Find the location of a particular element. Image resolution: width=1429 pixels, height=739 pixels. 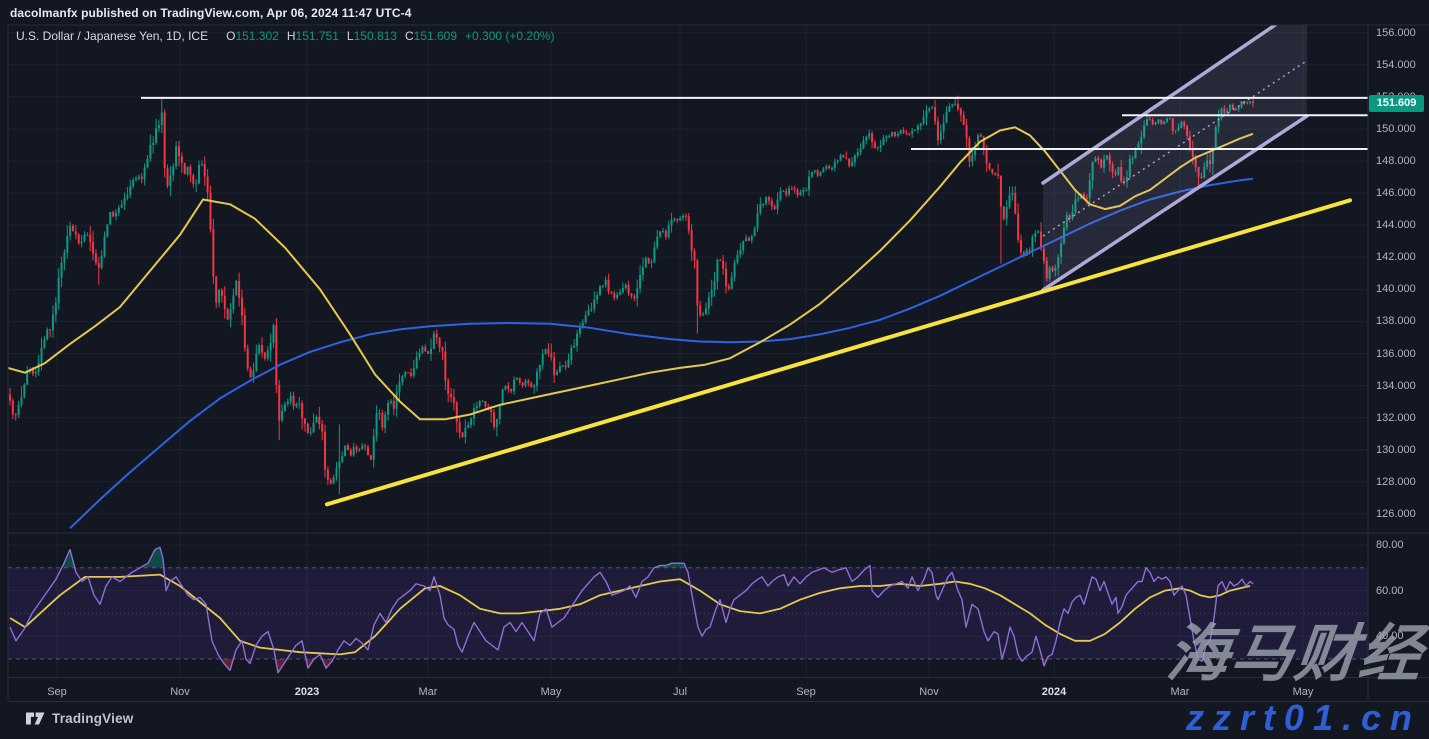

high-value: 151.751 is located at coordinates (317, 36).